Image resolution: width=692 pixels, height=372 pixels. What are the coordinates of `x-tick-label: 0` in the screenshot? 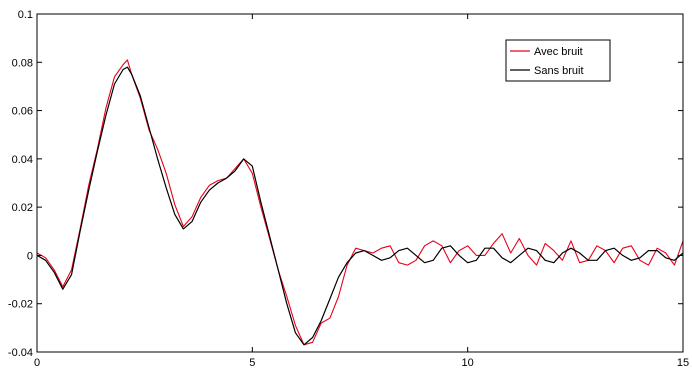 It's located at (37, 363).